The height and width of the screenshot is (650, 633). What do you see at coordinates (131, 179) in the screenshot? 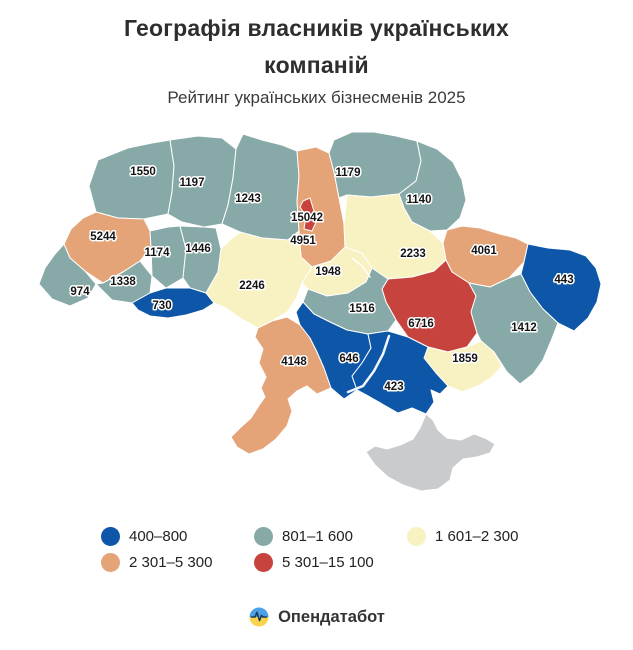
I see `region-volyn` at bounding box center [131, 179].